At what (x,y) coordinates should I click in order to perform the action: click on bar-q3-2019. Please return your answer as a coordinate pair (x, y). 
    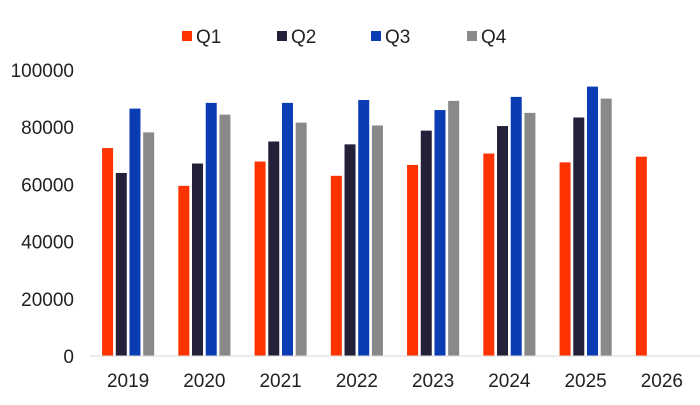
    Looking at the image, I should click on (135, 232).